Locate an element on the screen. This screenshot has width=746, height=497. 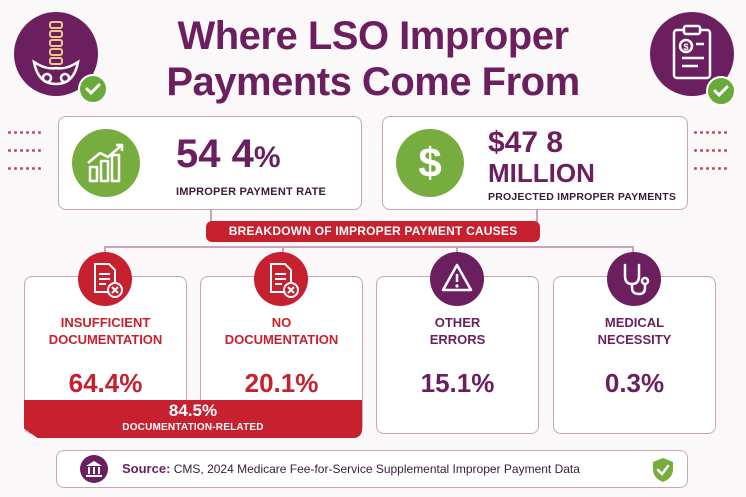
source-bar is located at coordinates (372, 469).